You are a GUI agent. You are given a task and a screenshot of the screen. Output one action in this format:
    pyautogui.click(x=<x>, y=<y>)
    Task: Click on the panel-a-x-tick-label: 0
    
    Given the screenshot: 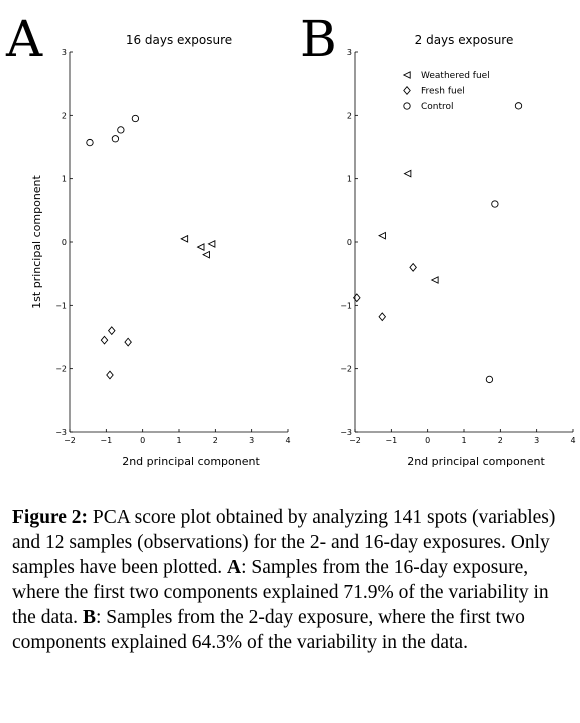 What is the action you would take?
    pyautogui.click(x=142, y=440)
    